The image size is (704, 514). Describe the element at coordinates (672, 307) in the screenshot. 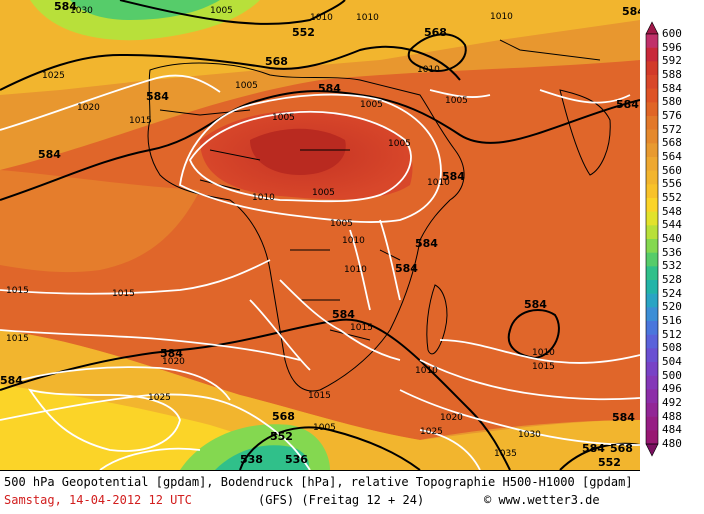

I see `legend-tick-label: 520` at that location.